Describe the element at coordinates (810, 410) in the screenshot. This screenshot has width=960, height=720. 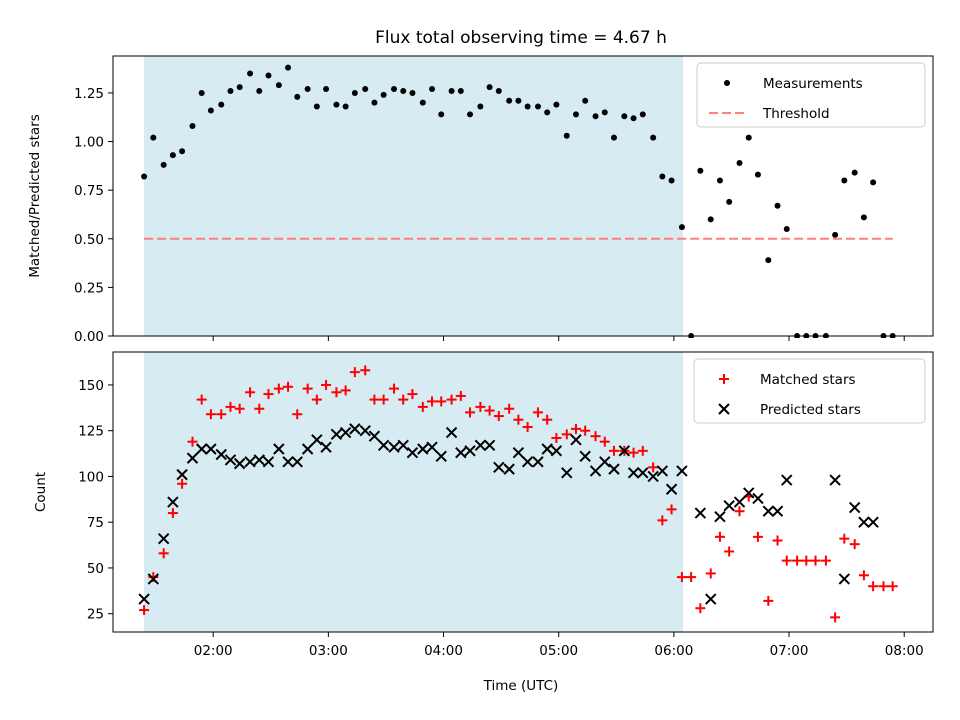
I see `legend-label: Predicted stars` at that location.